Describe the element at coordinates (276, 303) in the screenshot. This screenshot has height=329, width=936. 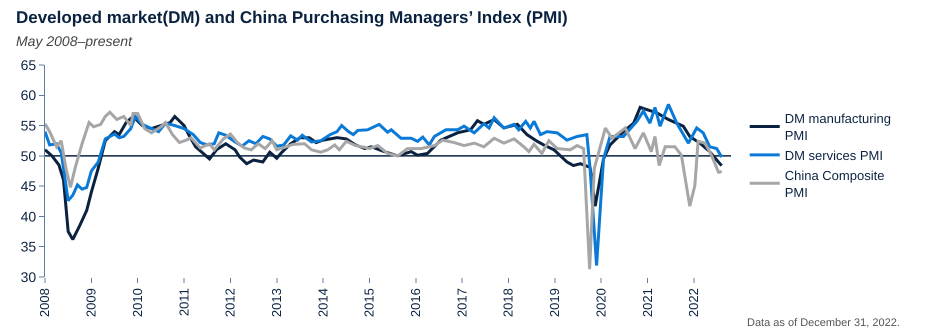
I see `x-tick-label: 2013` at that location.